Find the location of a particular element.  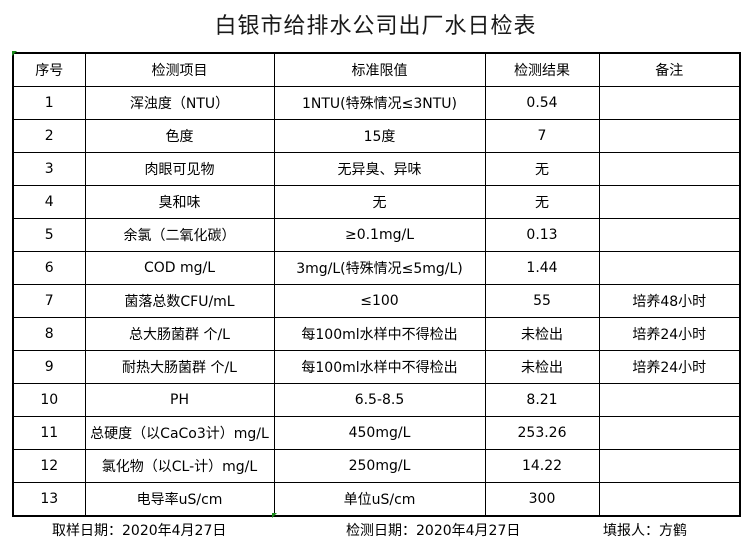

cell-standard: 无 is located at coordinates (379, 202).